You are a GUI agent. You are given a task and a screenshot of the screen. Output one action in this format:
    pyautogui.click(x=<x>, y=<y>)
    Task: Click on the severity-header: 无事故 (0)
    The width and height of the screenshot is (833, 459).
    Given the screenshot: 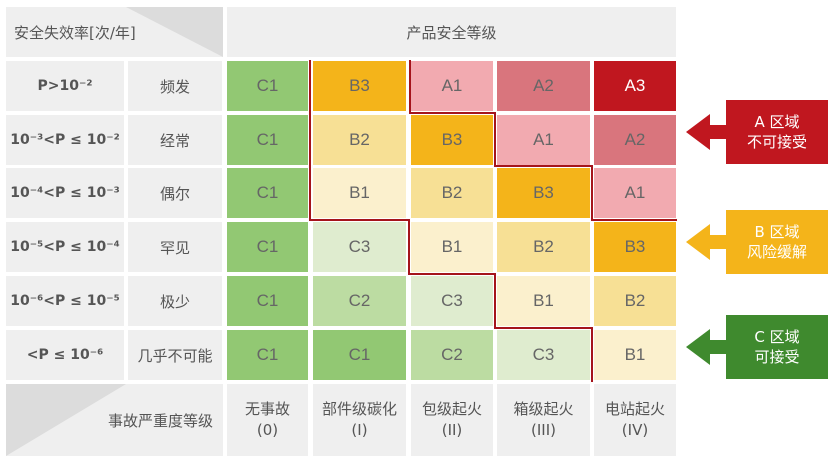 What is the action you would take?
    pyautogui.click(x=267, y=420)
    